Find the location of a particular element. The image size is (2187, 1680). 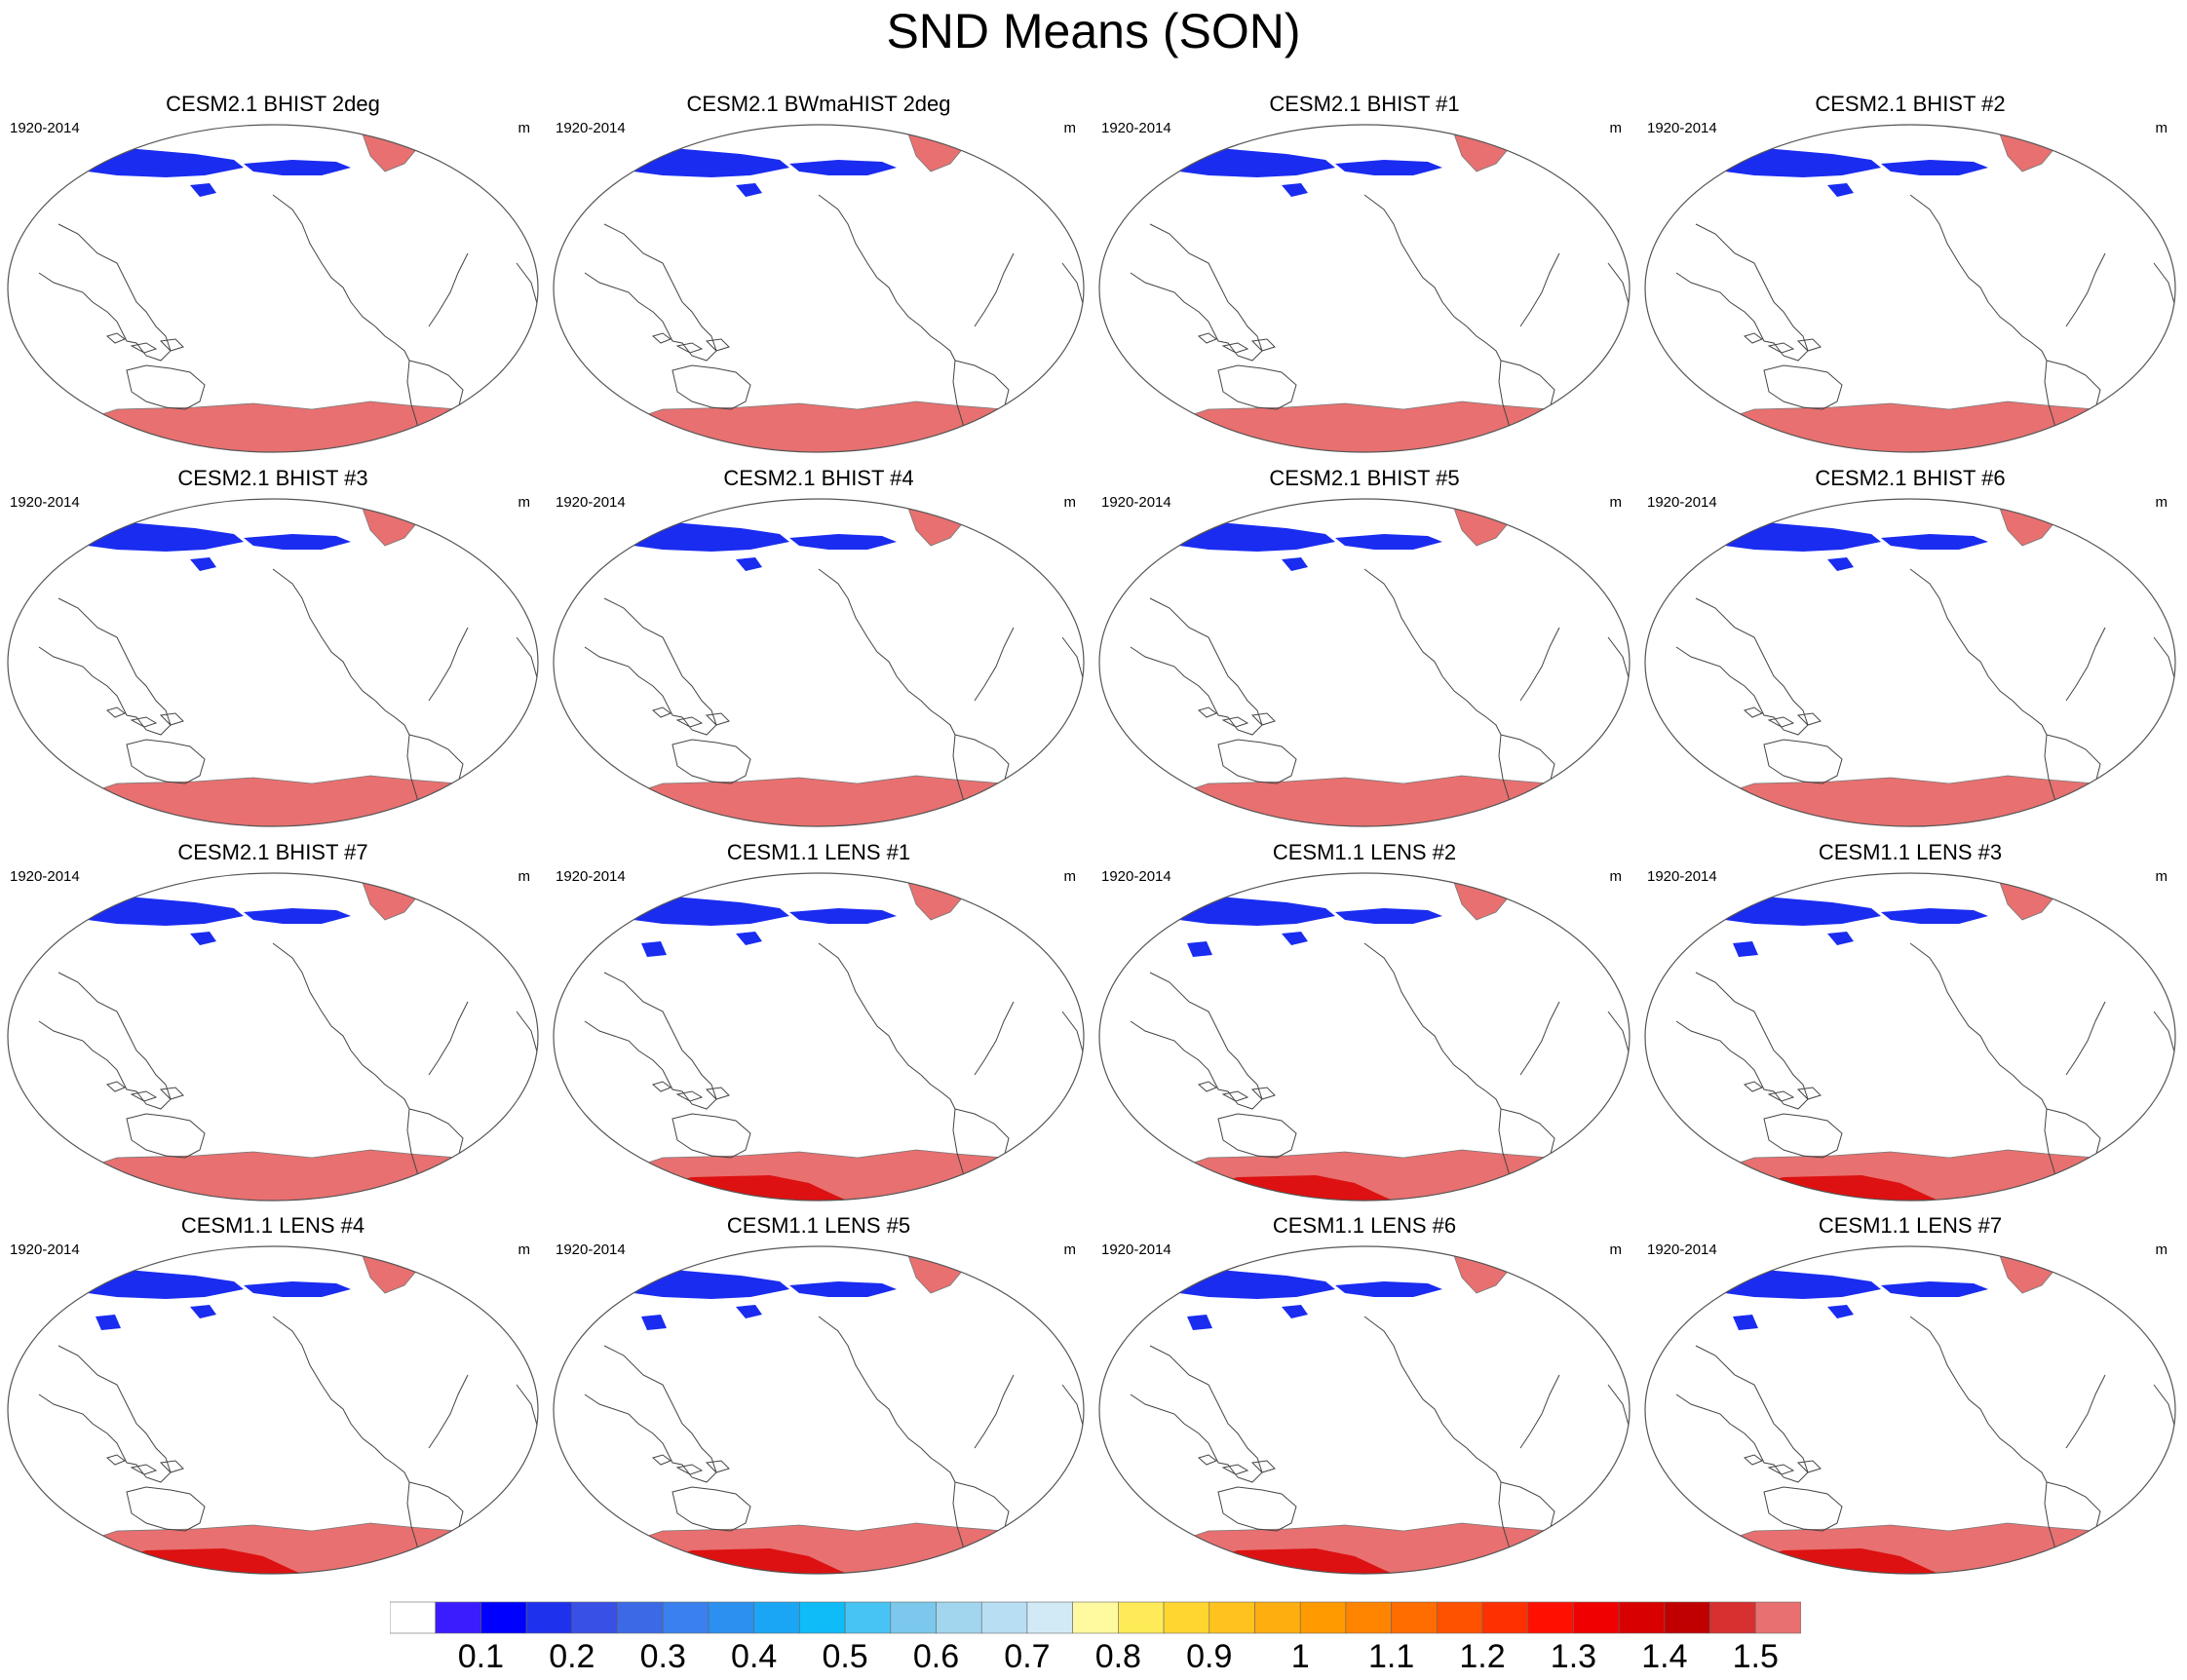

map-panel: CESM1.1 LENS #1 1920-2014 m is located at coordinates (819, 1025).